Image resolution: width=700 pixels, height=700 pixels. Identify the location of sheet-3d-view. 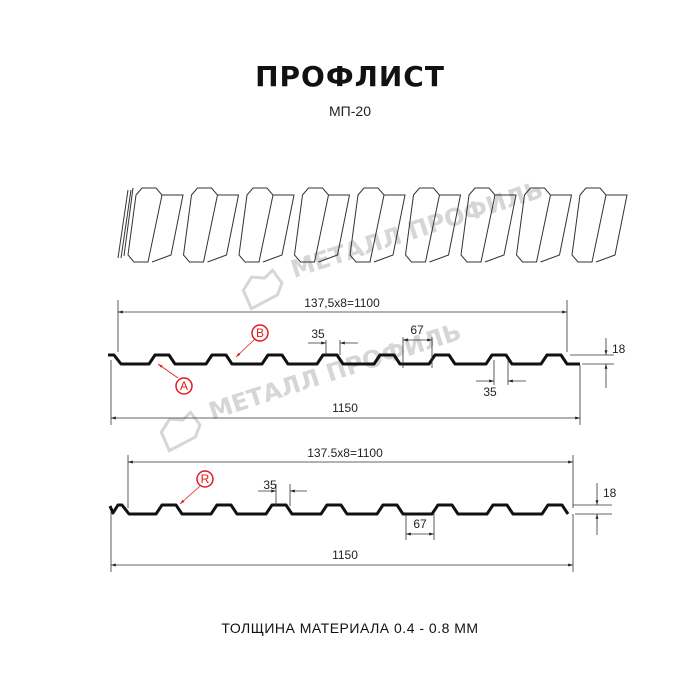
(372, 225).